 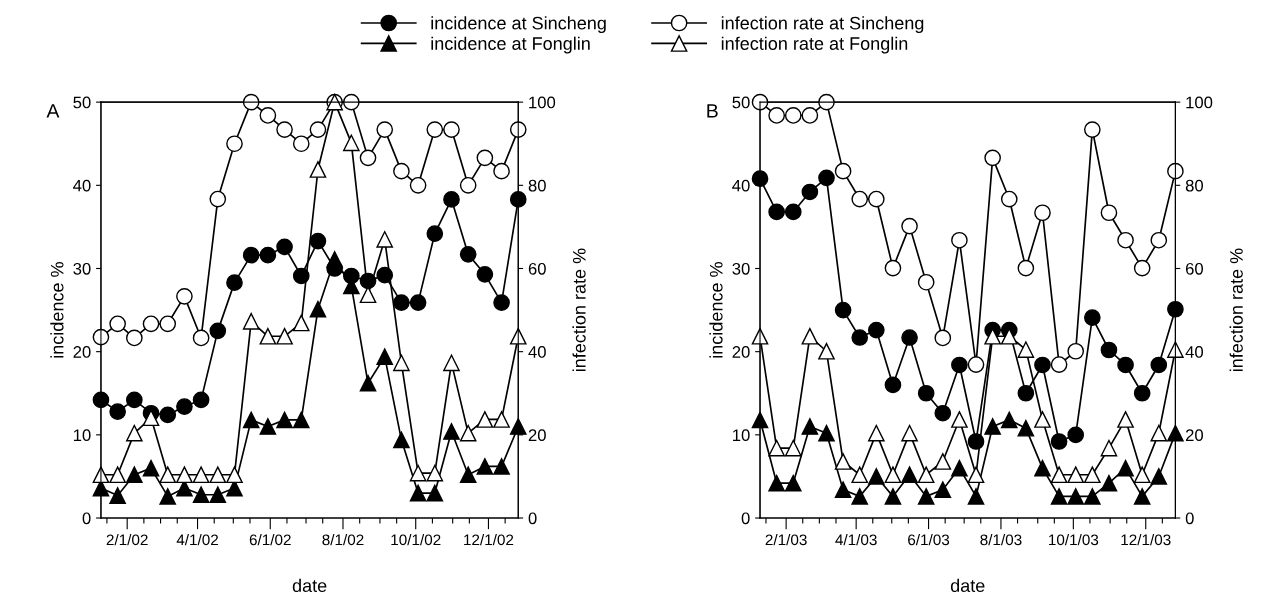 What do you see at coordinates (929, 539) in the screenshot?
I see `x-tick-label: 6/1/03` at bounding box center [929, 539].